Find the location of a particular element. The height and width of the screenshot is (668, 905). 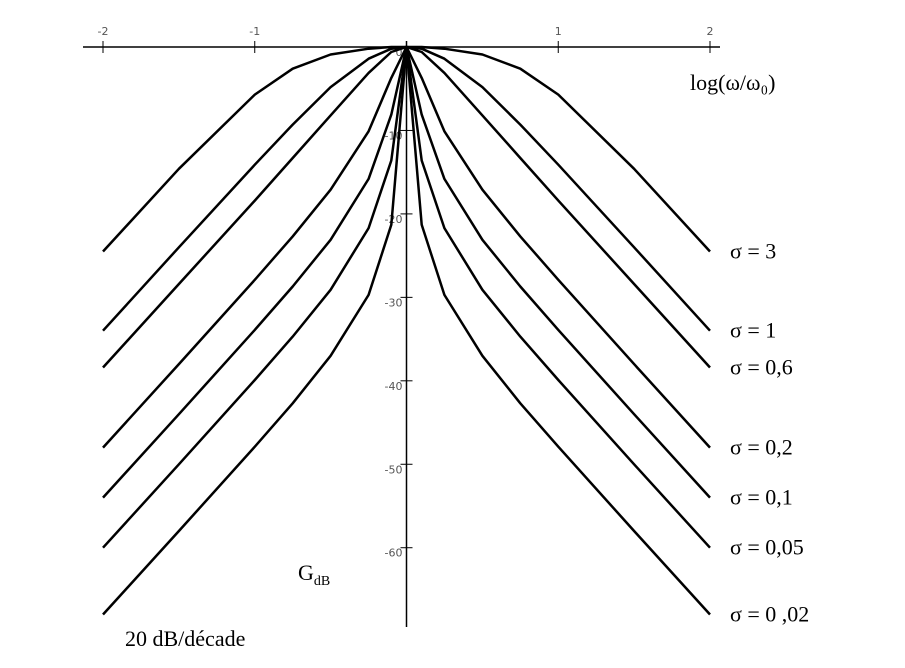

y-axis-label: GdB is located at coordinates (314, 574).